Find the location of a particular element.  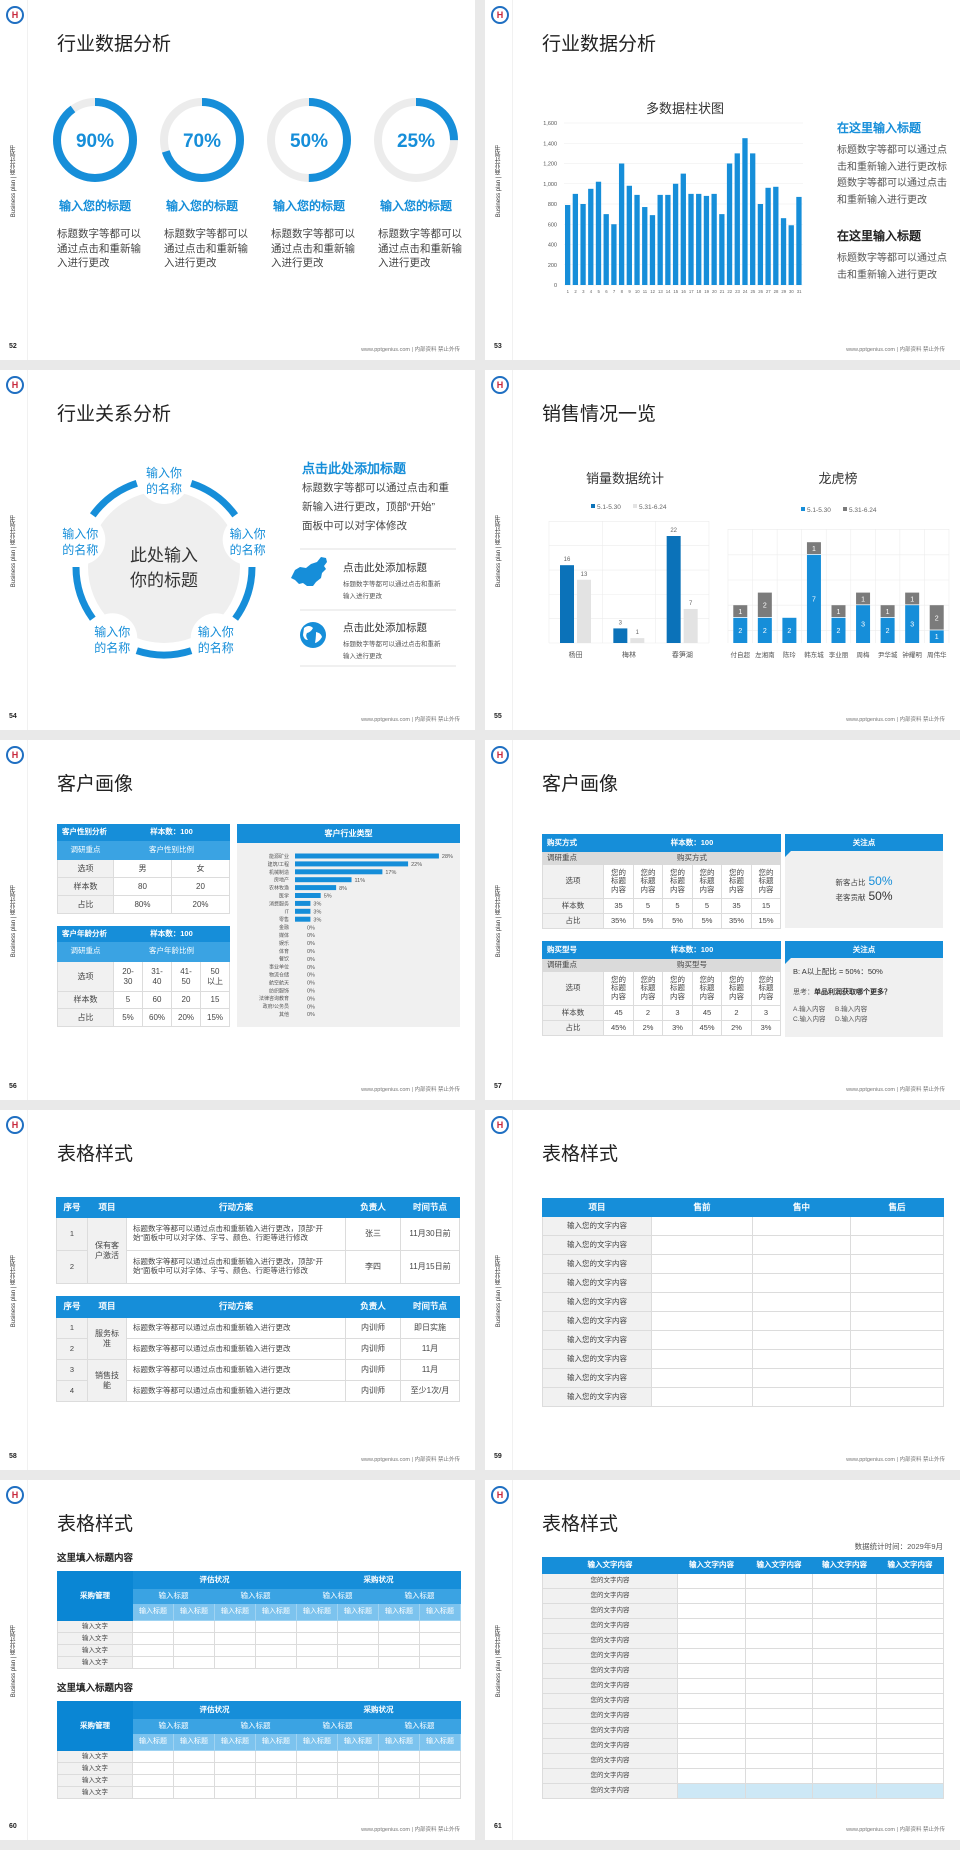

value-label: 3% is located at coordinates (317, 913).